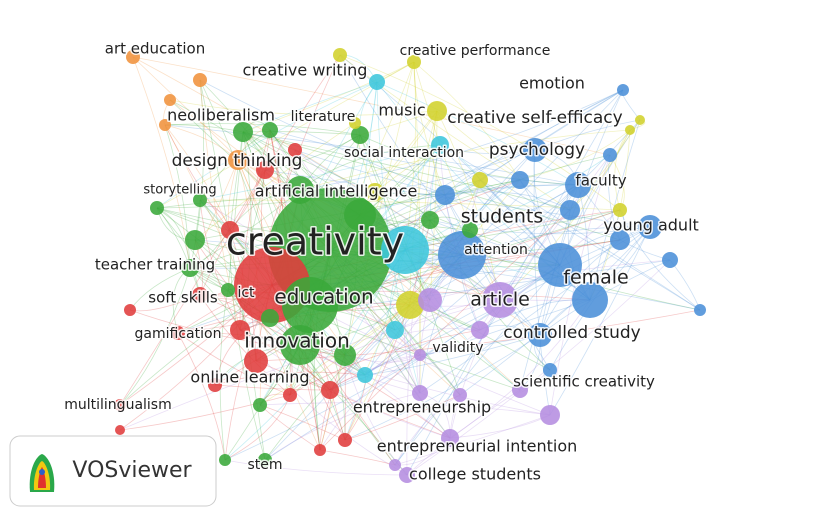  Describe the element at coordinates (323, 117) in the screenshot. I see `node-label: literature` at that location.